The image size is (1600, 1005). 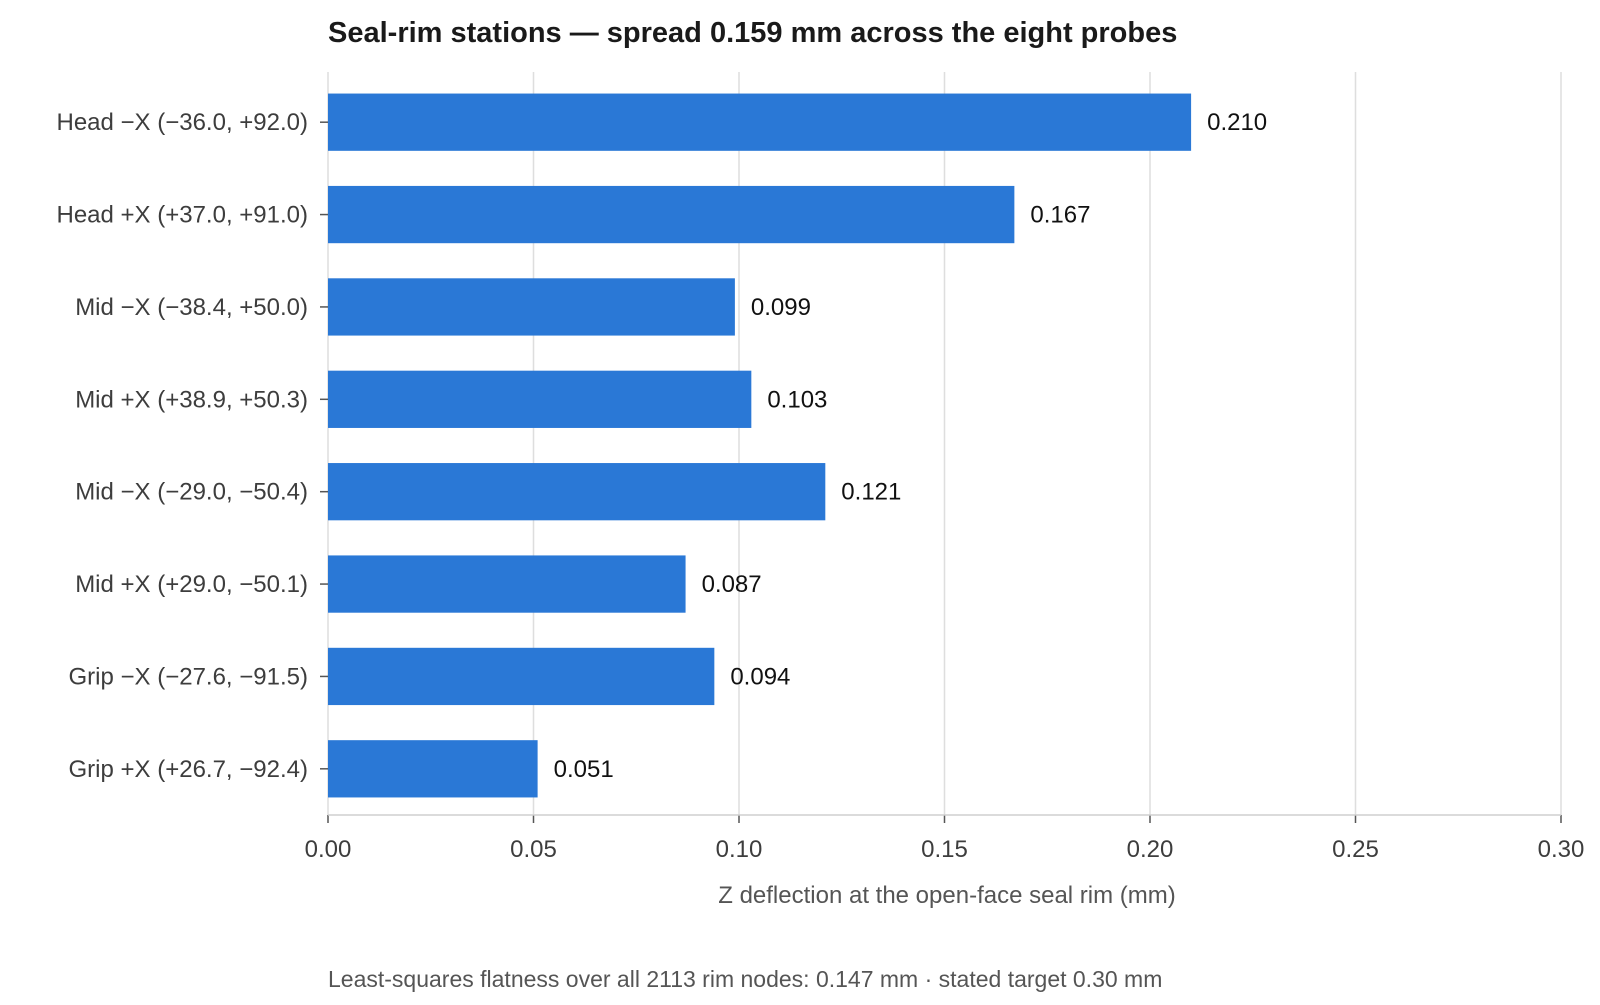 I want to click on x-tick-label: 0.30, so click(x=1561, y=849).